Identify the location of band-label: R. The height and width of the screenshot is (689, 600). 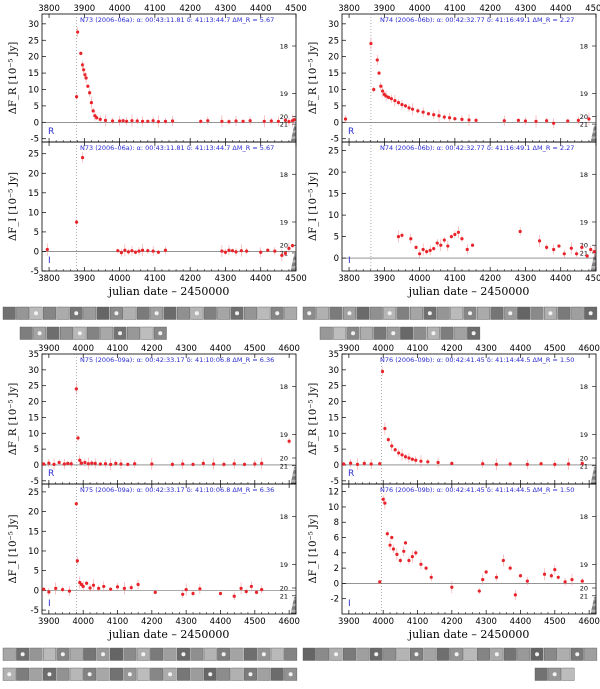
(351, 474).